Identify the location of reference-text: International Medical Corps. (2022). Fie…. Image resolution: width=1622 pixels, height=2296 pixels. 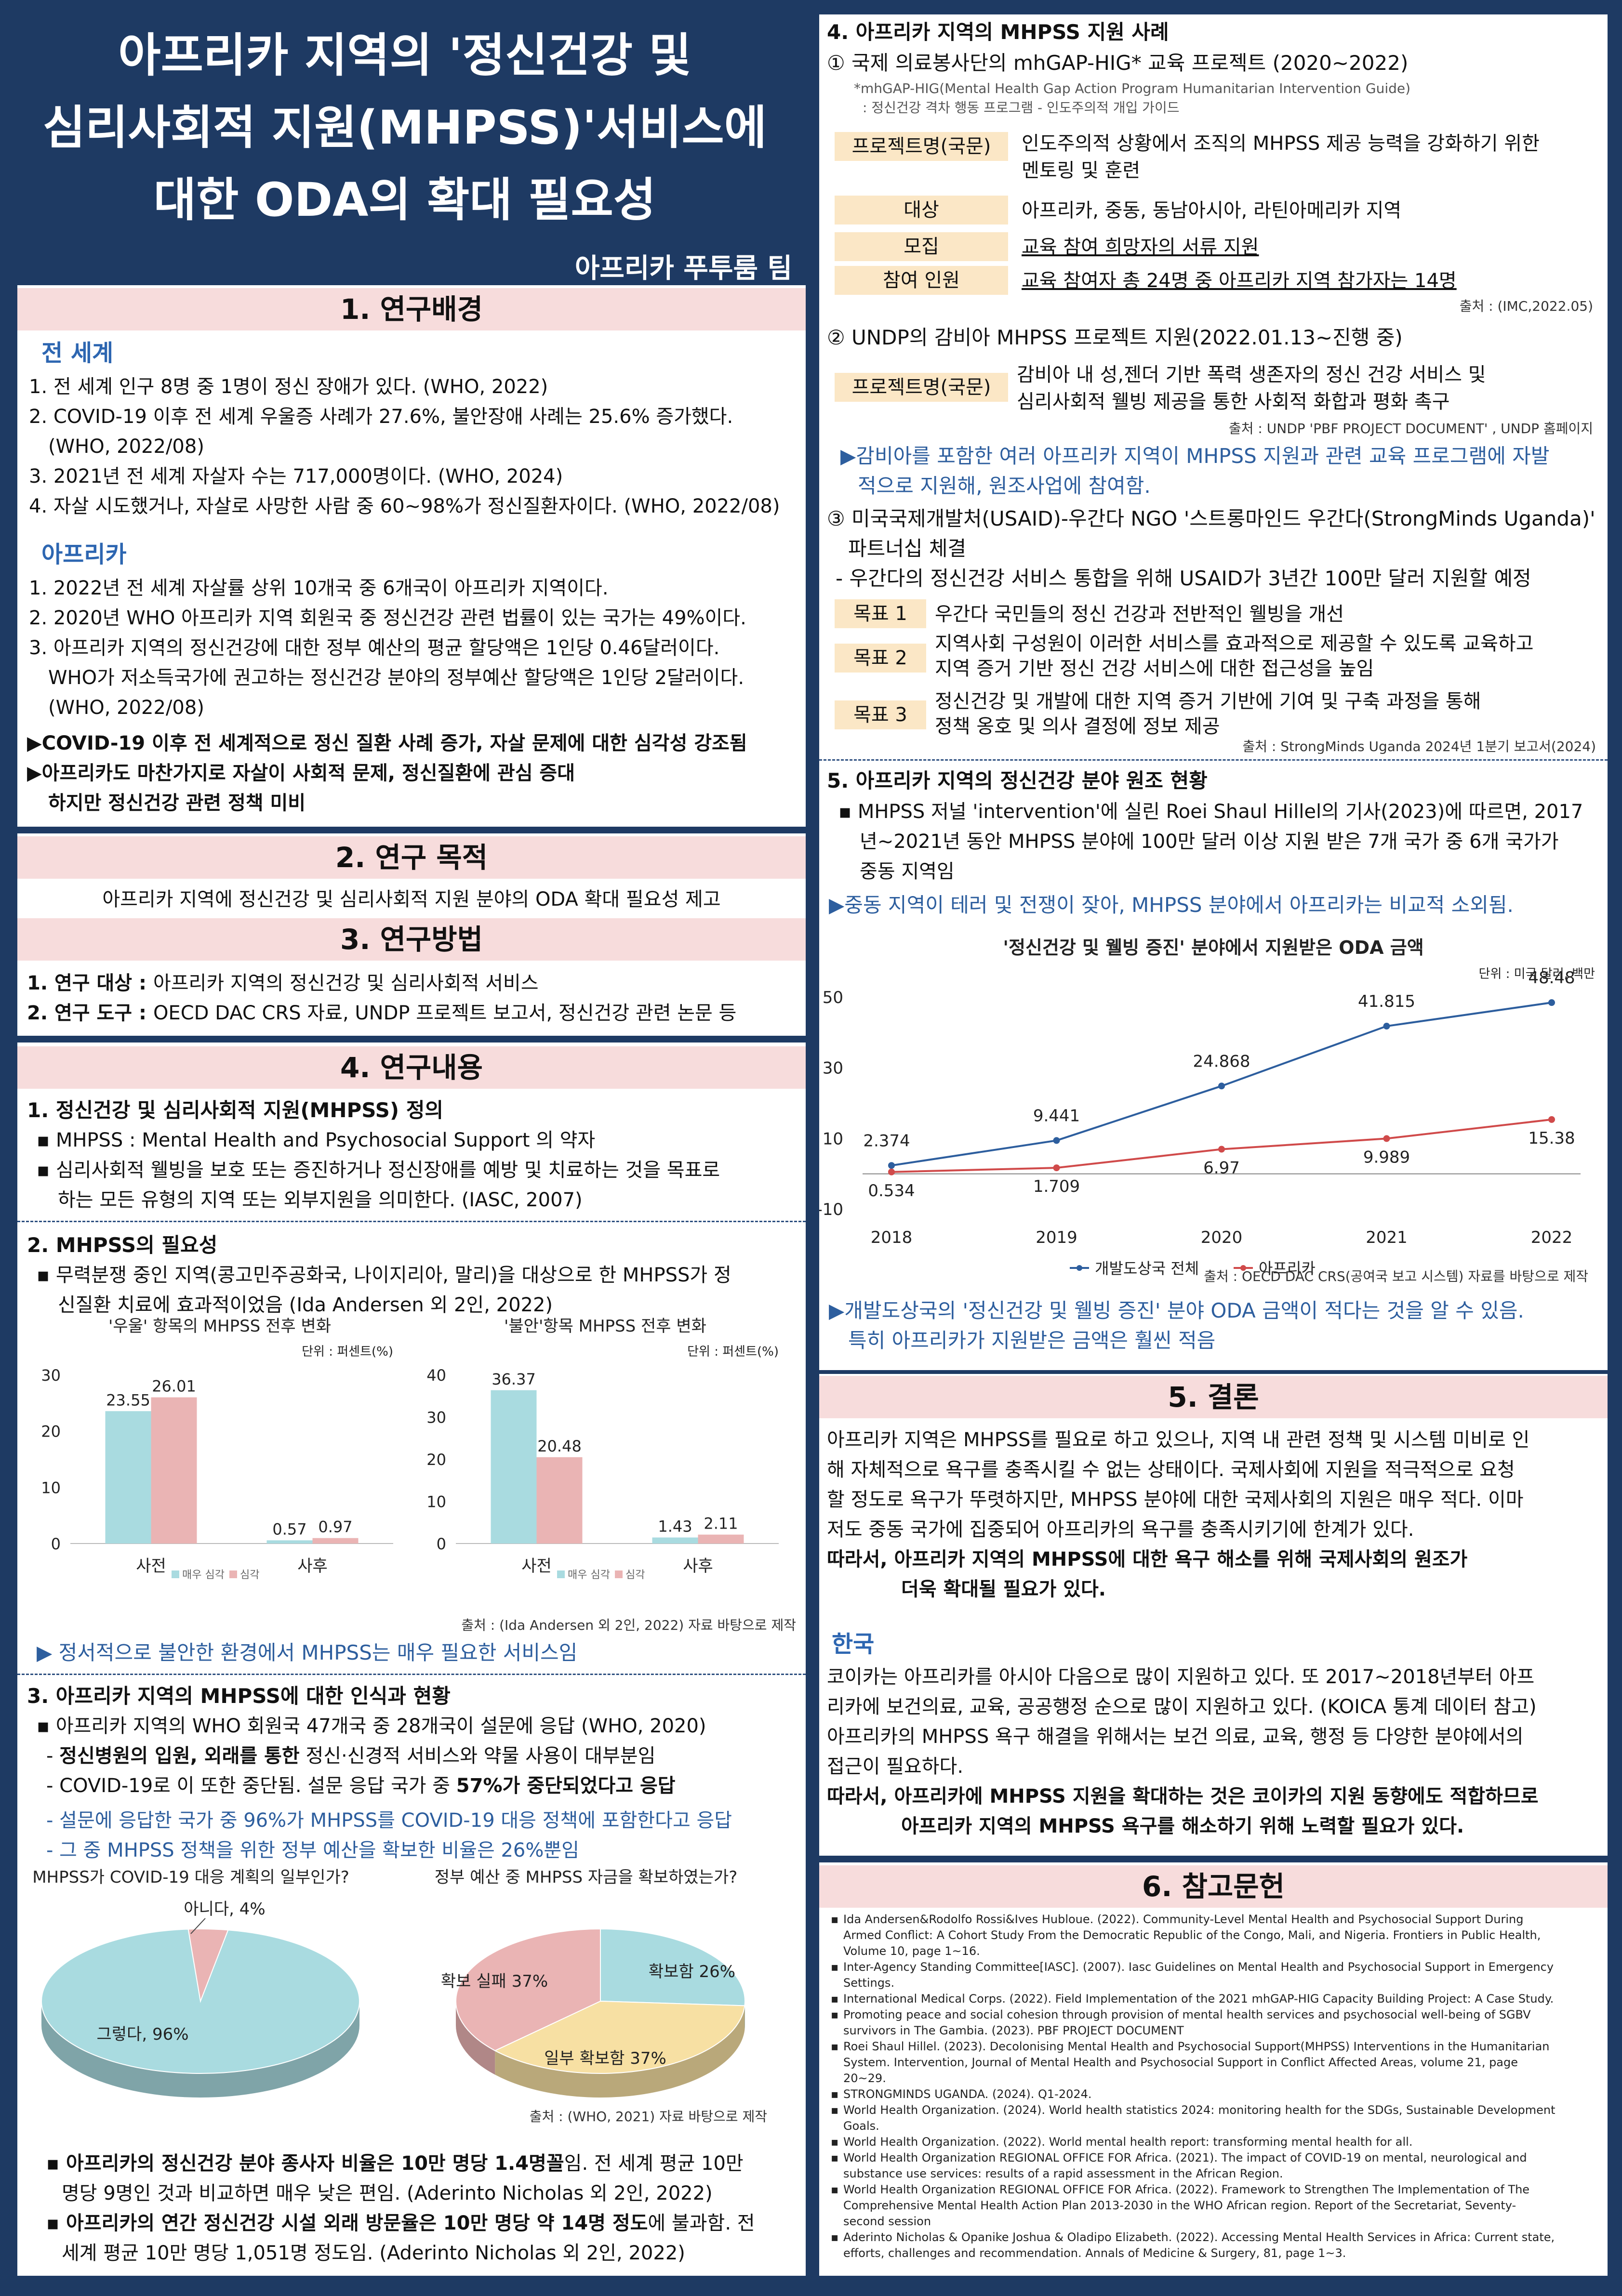
(1199, 1999).